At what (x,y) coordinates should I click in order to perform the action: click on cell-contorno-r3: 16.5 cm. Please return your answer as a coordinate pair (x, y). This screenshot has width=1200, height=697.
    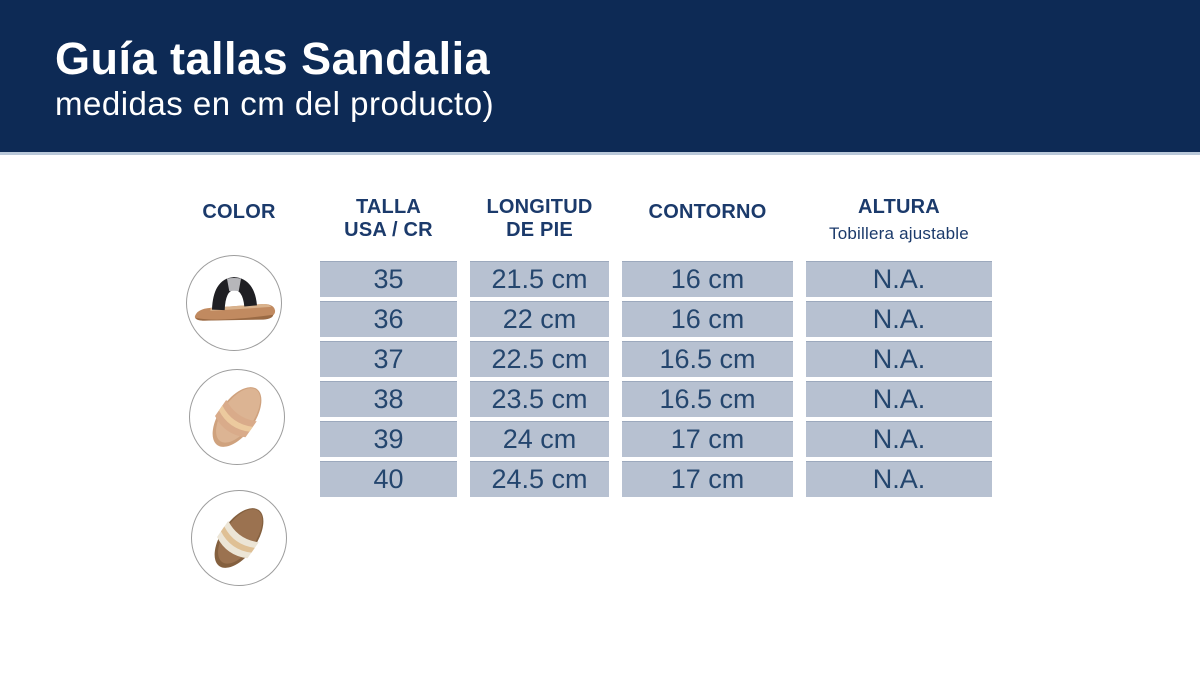
    Looking at the image, I should click on (707, 399).